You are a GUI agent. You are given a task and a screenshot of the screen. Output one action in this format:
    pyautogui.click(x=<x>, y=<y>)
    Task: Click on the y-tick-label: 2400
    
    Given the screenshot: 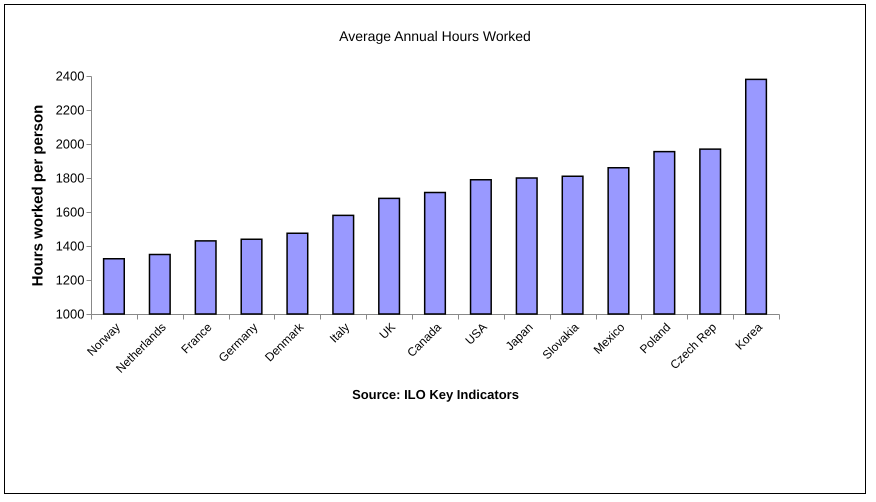 What is the action you would take?
    pyautogui.click(x=70, y=76)
    